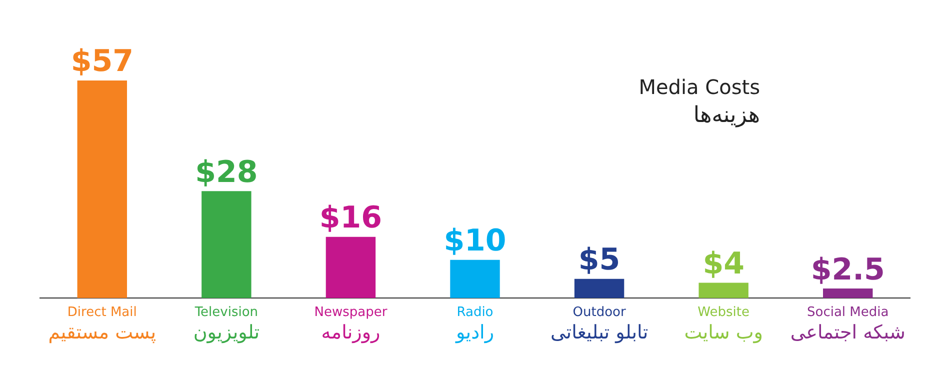 Image resolution: width=950 pixels, height=386 pixels. What do you see at coordinates (226, 172) in the screenshot?
I see `data-label: $28` at bounding box center [226, 172].